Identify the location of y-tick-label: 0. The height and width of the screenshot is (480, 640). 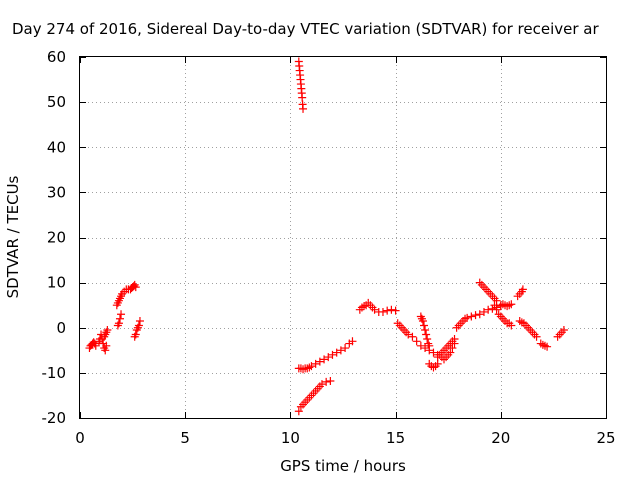
(61, 328).